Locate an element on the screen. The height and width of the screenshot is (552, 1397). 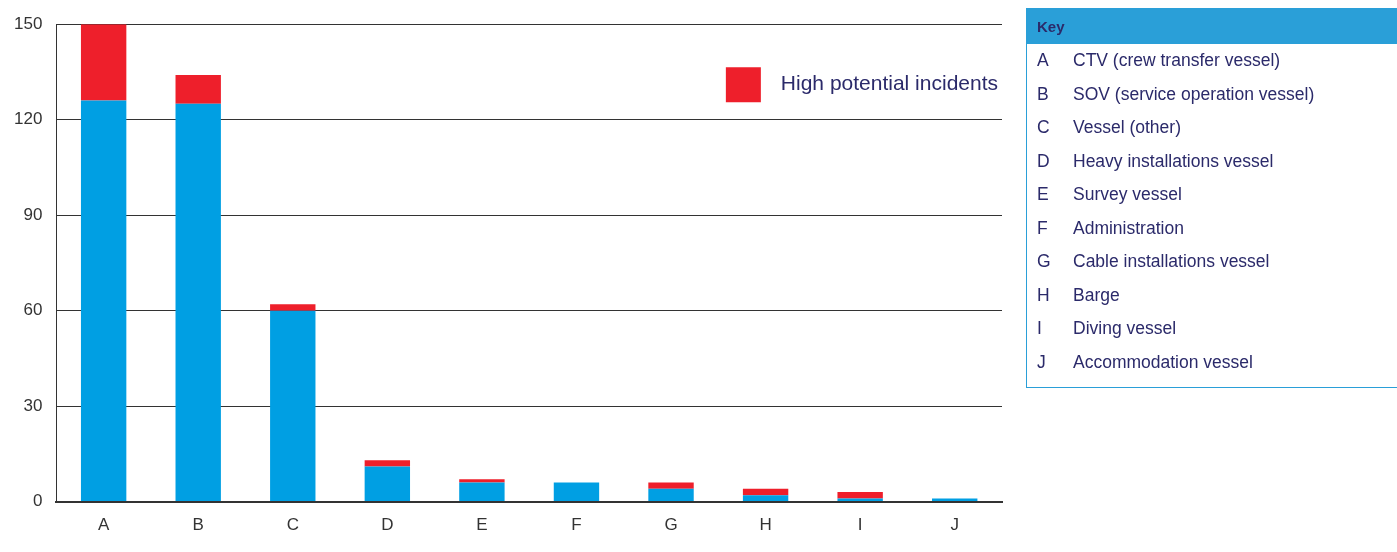
text: E Survey vessel is located at coordinates (1109, 194).